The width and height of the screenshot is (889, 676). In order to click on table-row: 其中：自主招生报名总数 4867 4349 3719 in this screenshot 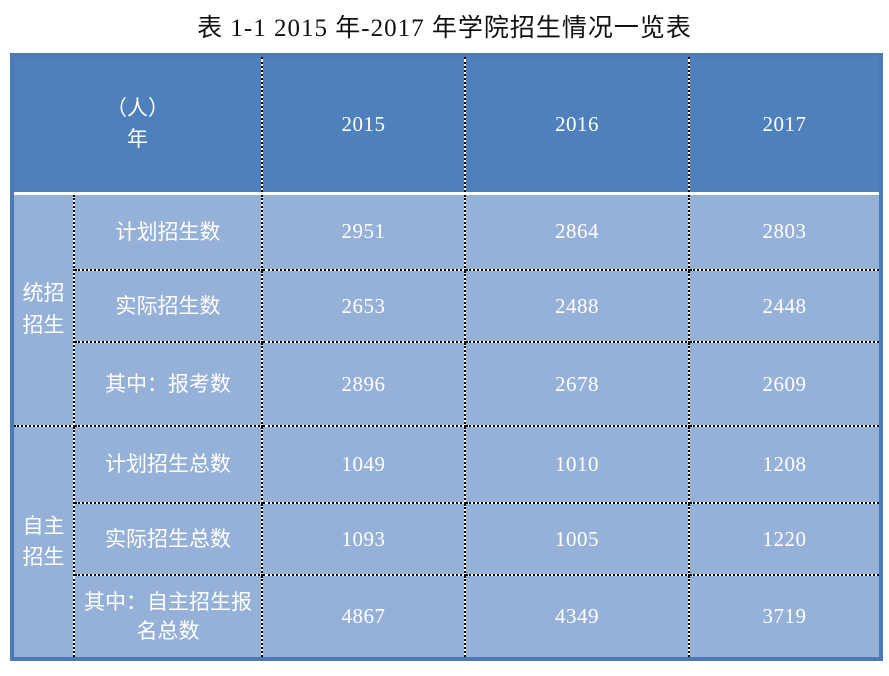, I will do `click(447, 617)`.